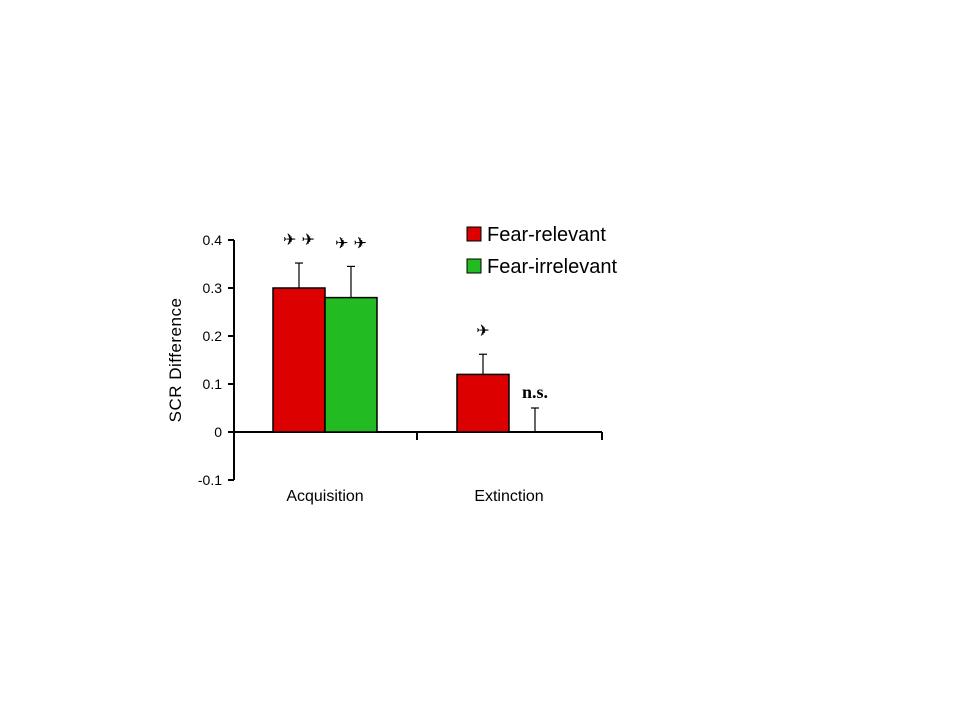 This screenshot has height=720, width=960. What do you see at coordinates (213, 384) in the screenshot?
I see `y-tick-label: 0.1` at bounding box center [213, 384].